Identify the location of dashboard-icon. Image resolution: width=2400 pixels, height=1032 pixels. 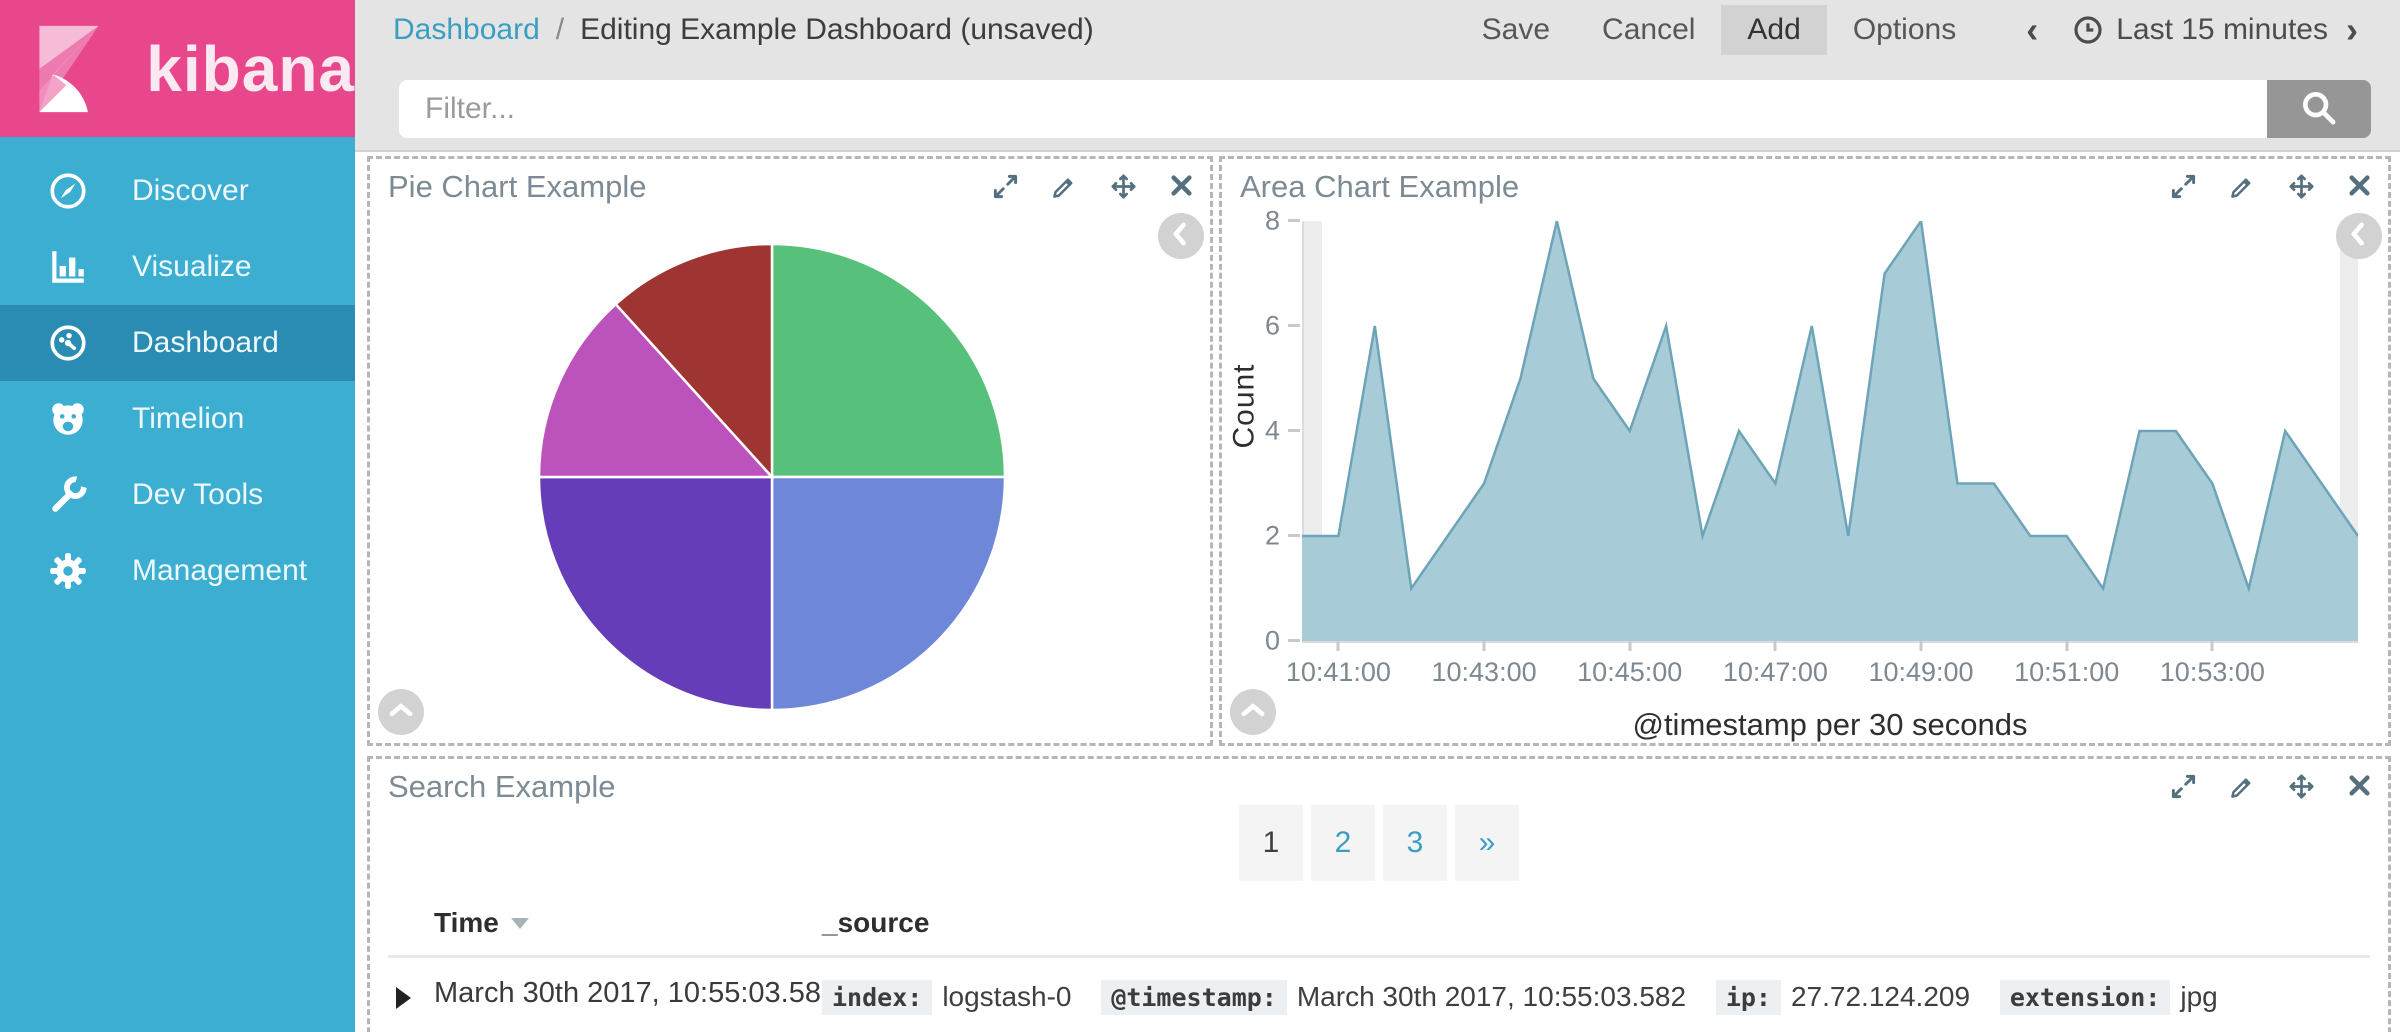
(68, 343).